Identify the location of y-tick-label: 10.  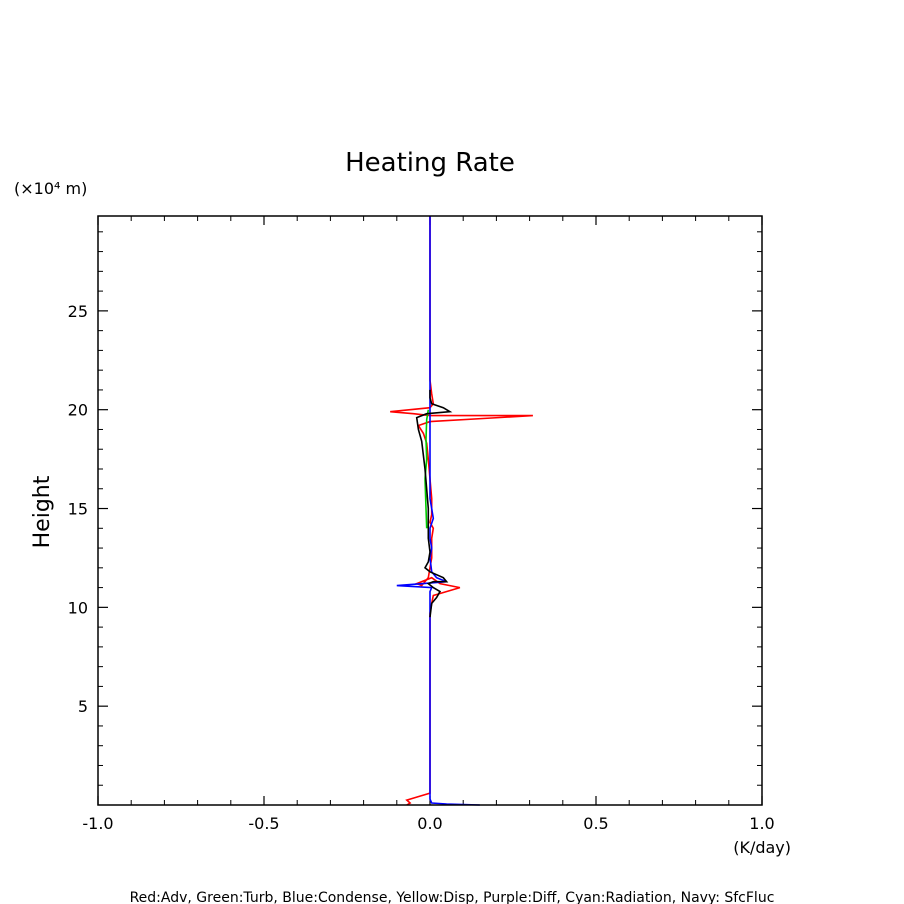
(78, 607).